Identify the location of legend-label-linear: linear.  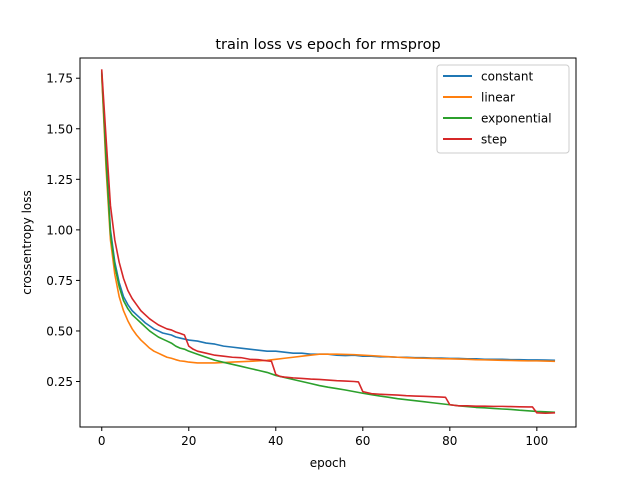
(498, 98).